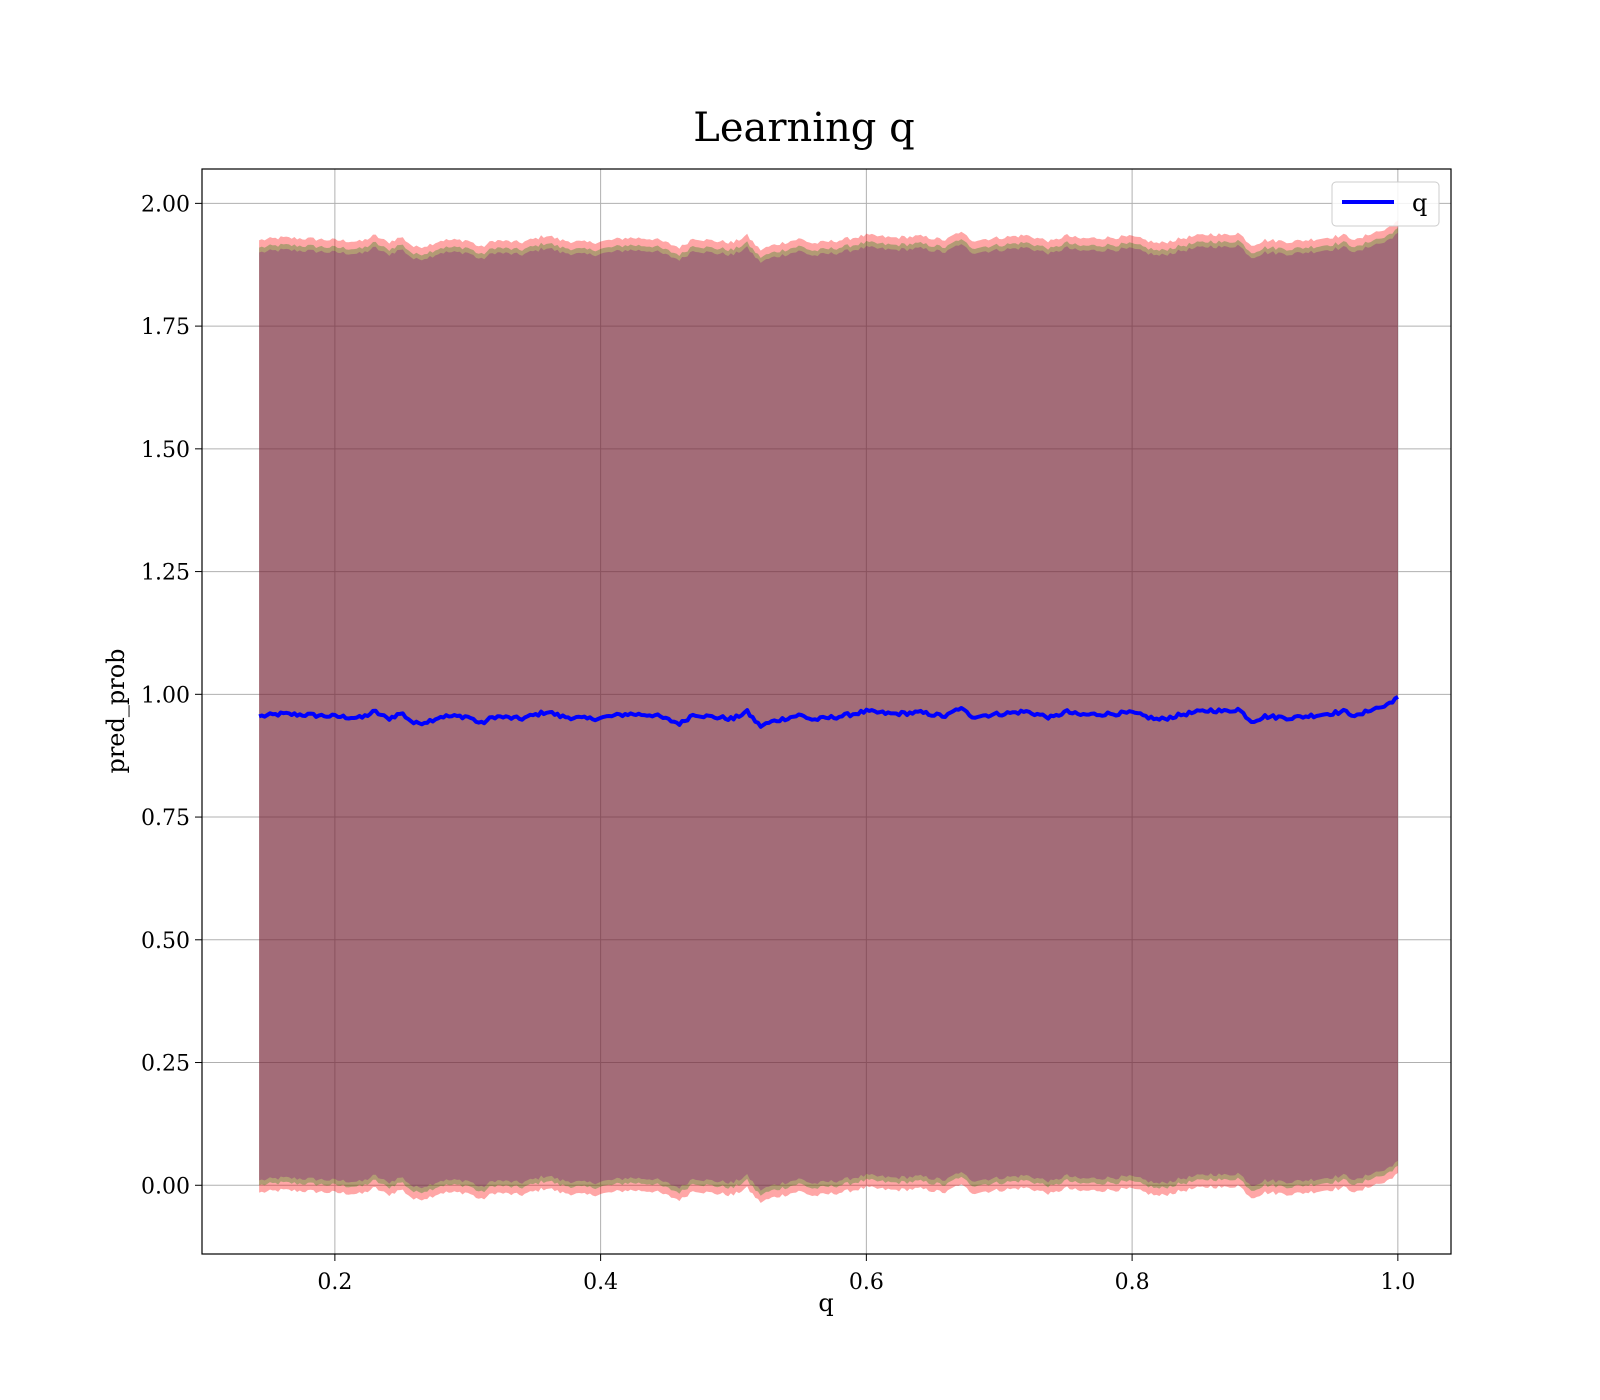 The height and width of the screenshot is (1400, 1600). I want to click on x-tick-label: 0.6, so click(866, 1282).